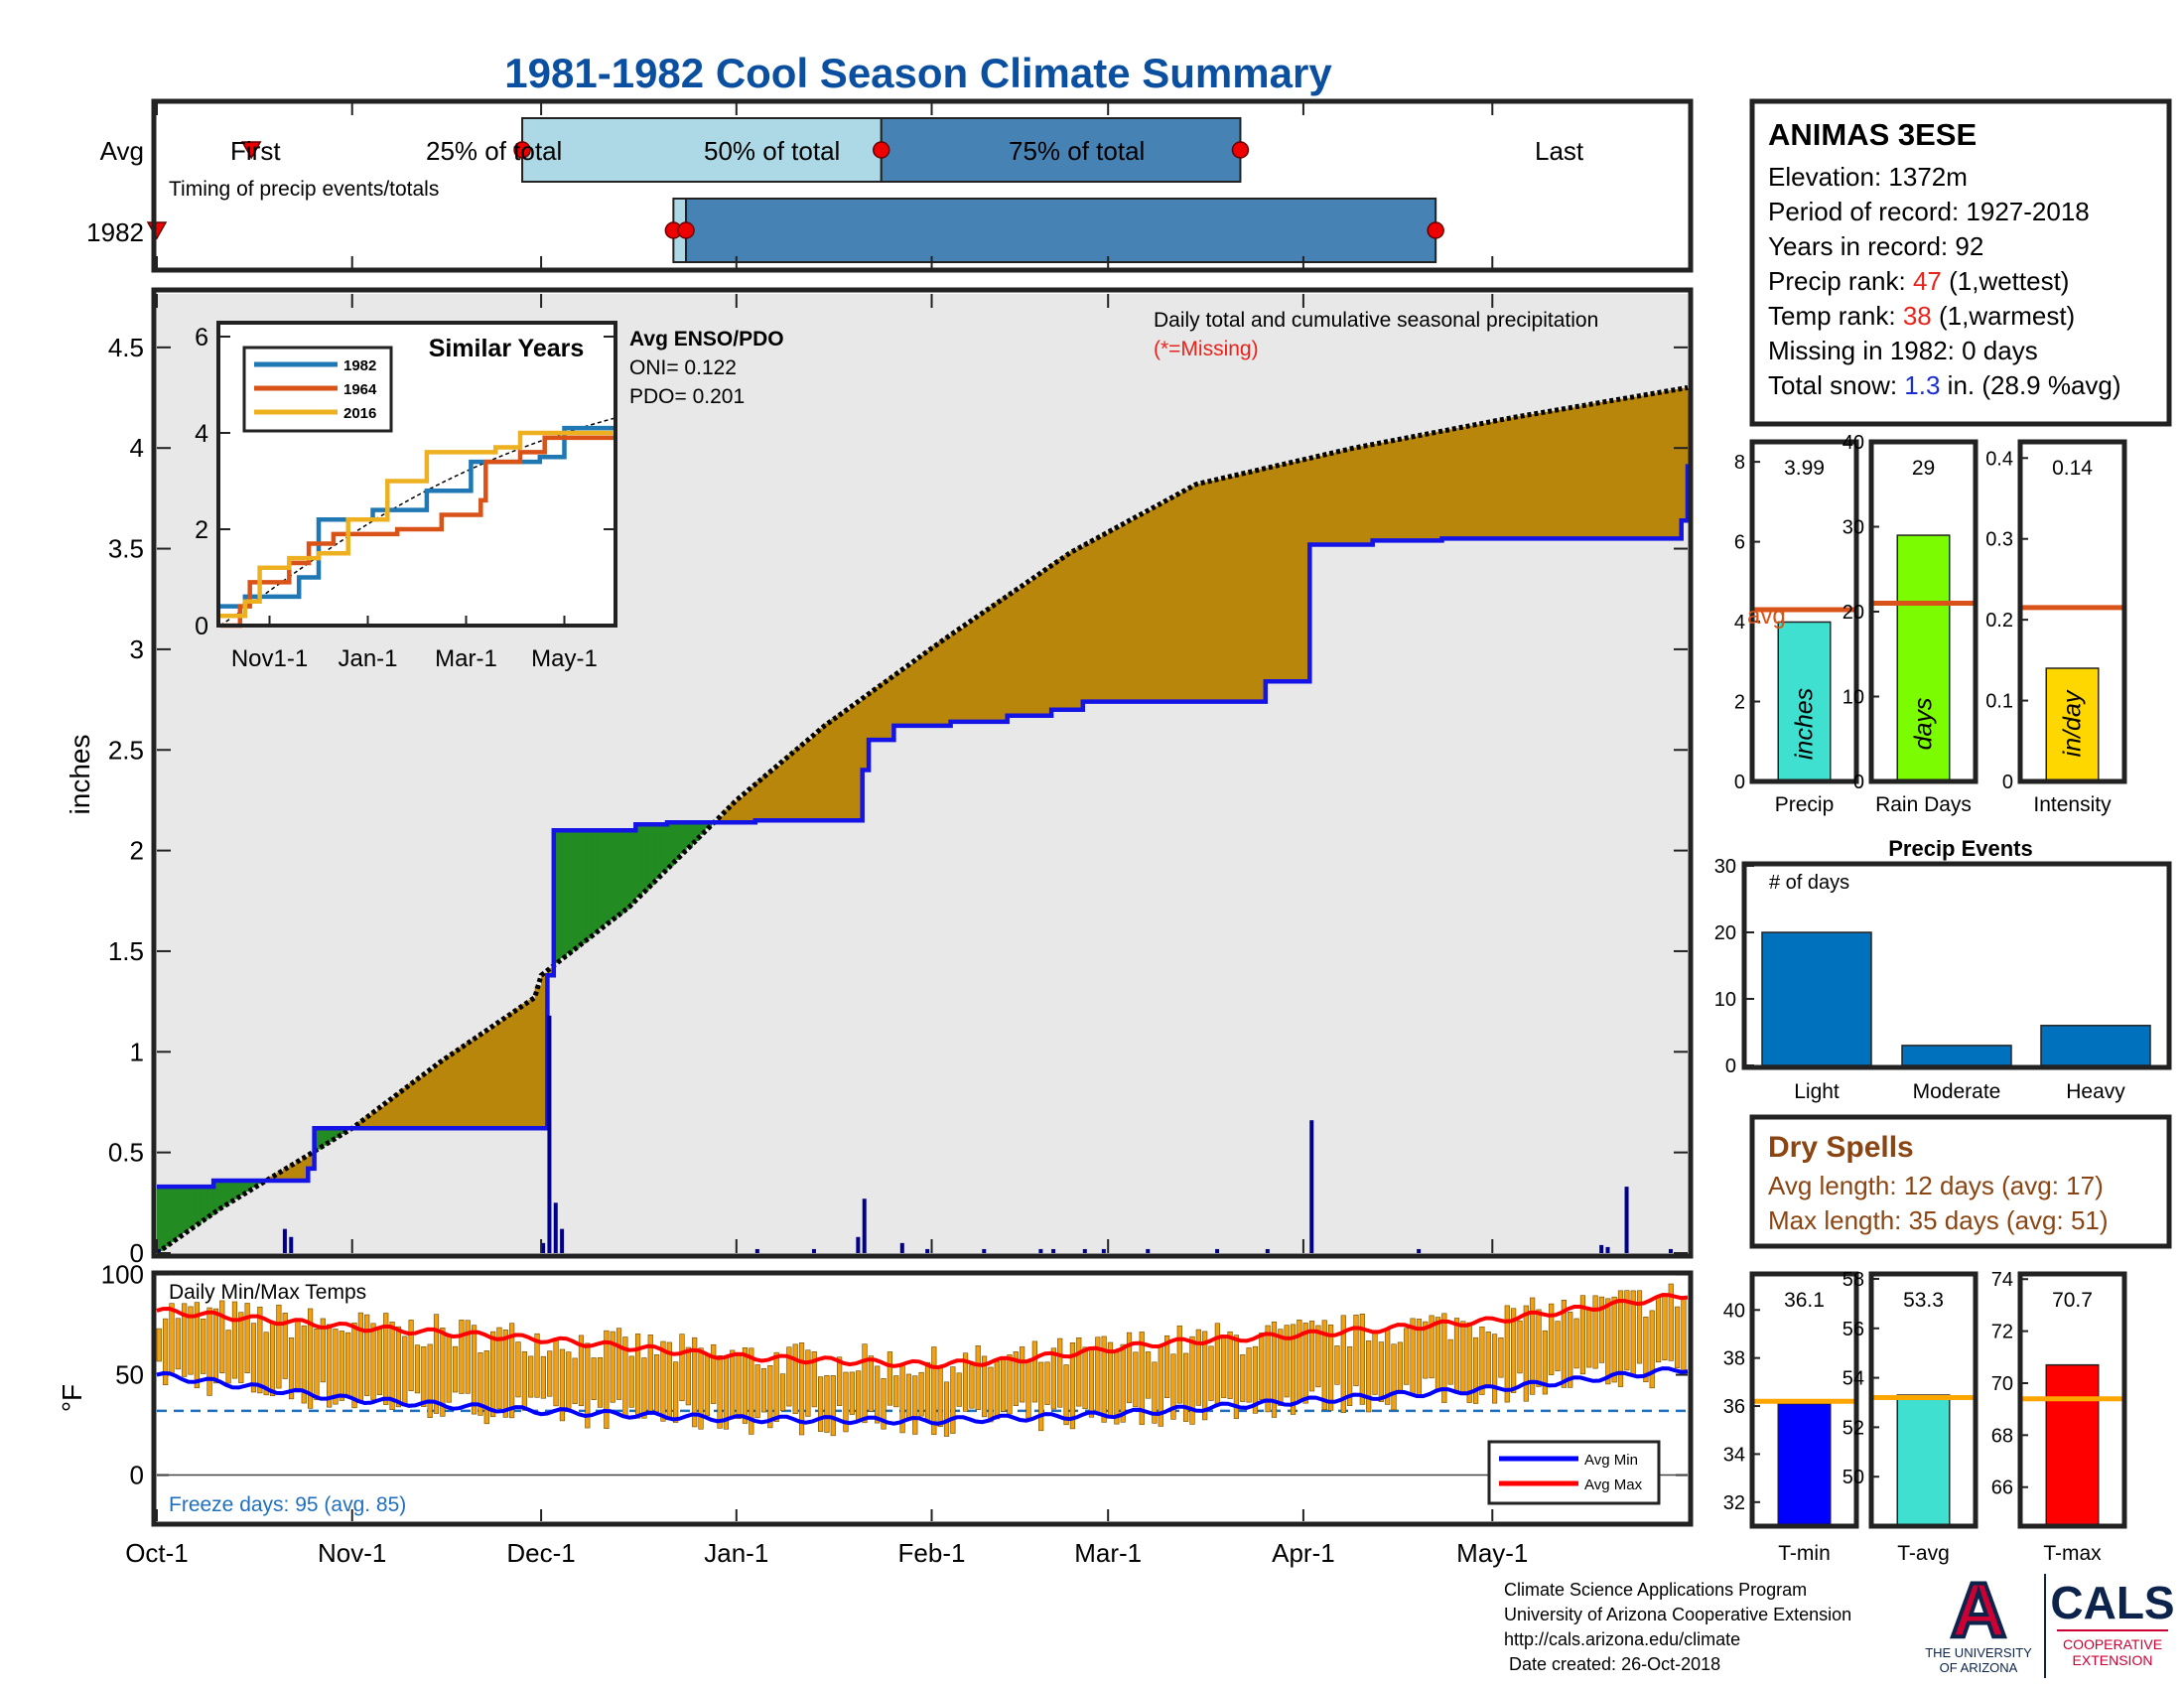 The height and width of the screenshot is (1688, 2184). I want to click on marker-75-label: 75% of total, so click(1077, 151).